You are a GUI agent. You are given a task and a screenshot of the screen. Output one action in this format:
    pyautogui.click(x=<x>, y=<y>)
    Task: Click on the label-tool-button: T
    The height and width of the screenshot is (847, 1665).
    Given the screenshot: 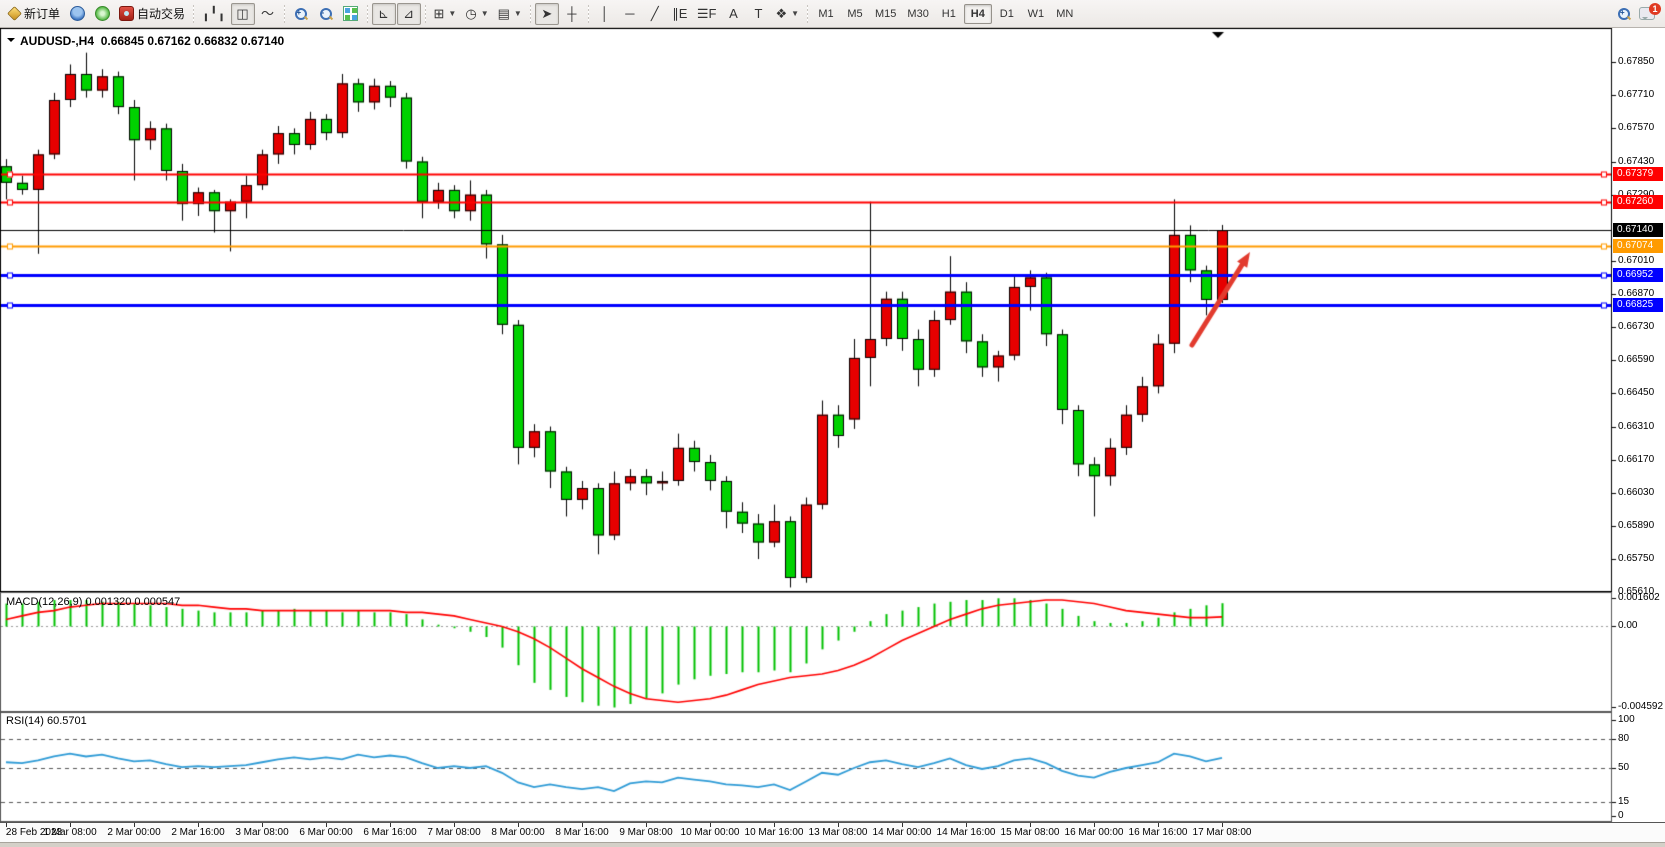 What is the action you would take?
    pyautogui.click(x=758, y=14)
    